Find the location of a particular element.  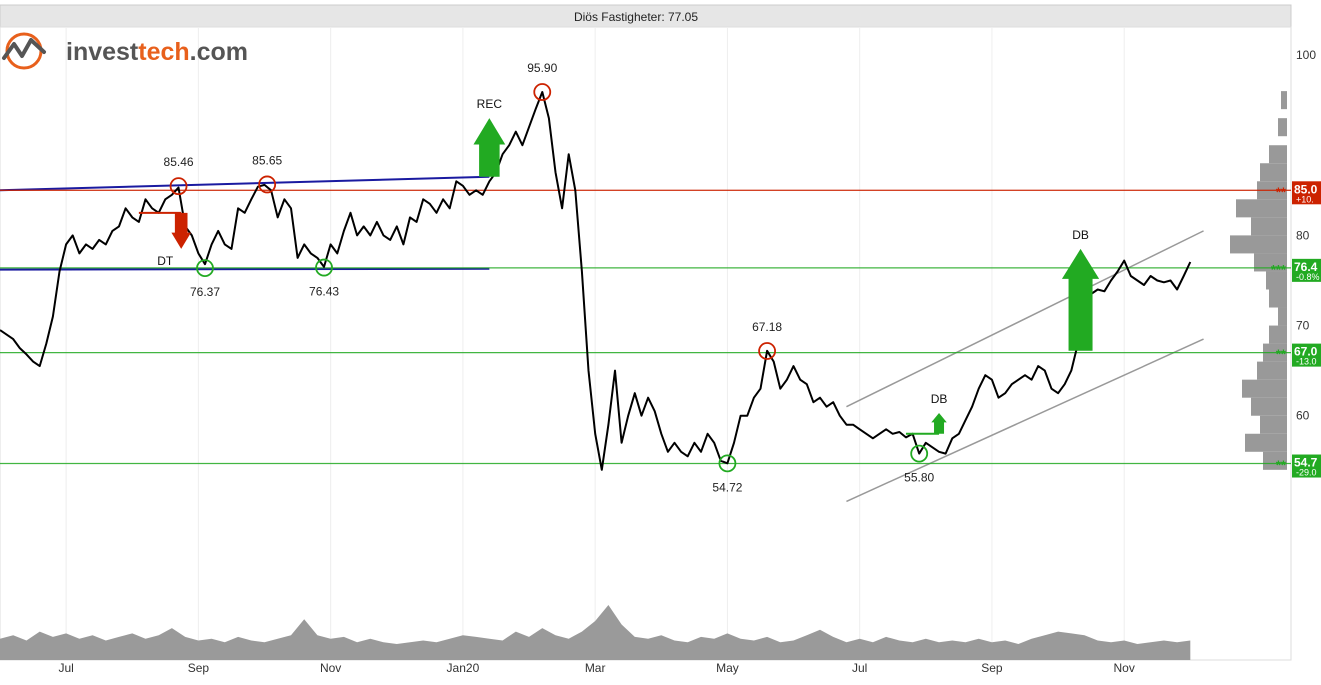

logo-text-plain: invest is located at coordinates (102, 52).